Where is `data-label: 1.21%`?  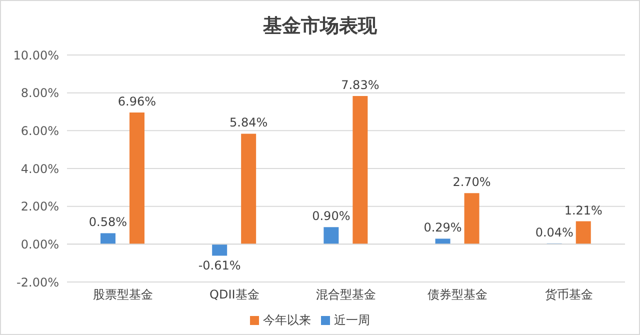
data-label: 1.21% is located at coordinates (583, 210).